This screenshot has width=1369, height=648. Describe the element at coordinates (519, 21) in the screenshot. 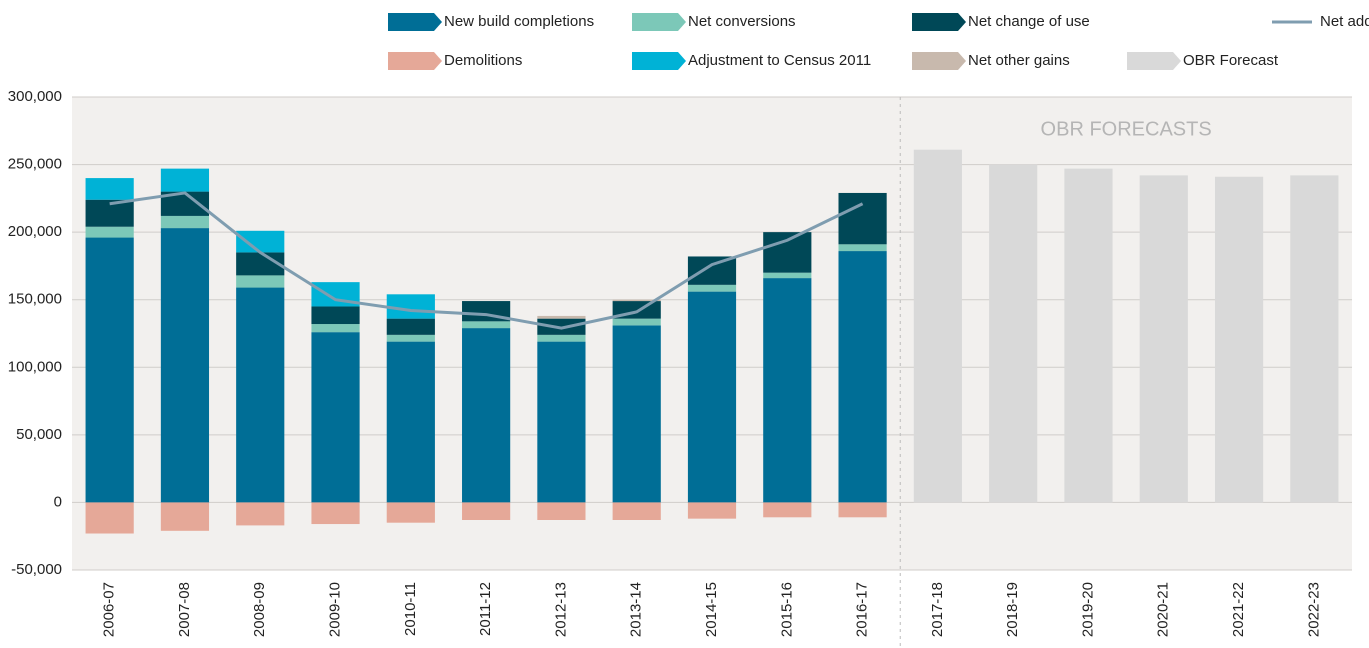

I see `legend-label: New build completions` at that location.